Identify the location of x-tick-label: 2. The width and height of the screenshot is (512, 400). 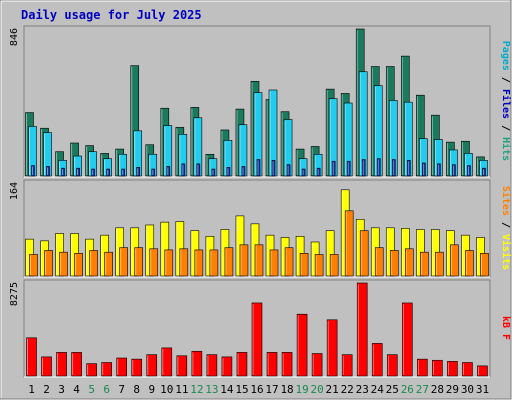
(46, 389).